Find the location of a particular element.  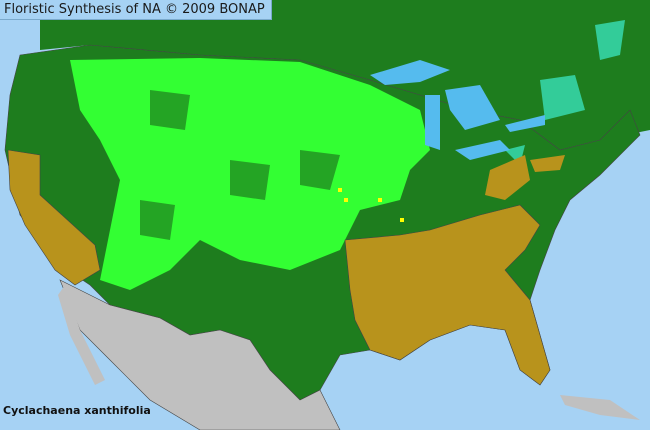

southeast-absent is located at coordinates (447, 295).